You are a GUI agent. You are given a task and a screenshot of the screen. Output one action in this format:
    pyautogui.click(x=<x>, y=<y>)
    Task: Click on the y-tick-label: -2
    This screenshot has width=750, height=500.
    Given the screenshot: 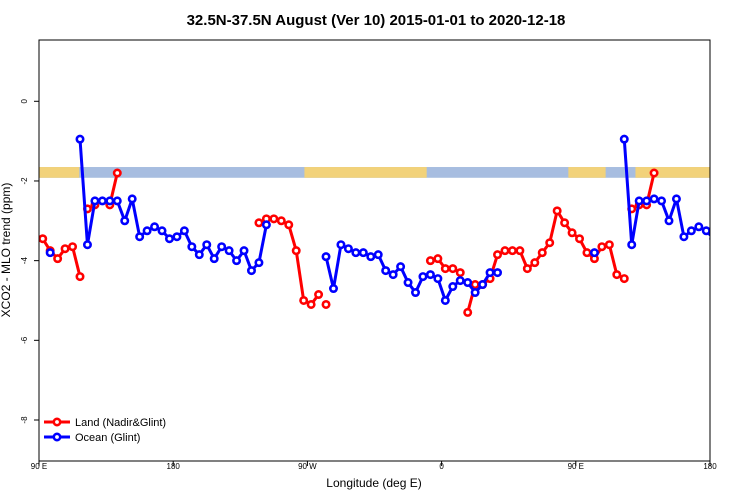 What is the action you would take?
    pyautogui.click(x=24, y=181)
    